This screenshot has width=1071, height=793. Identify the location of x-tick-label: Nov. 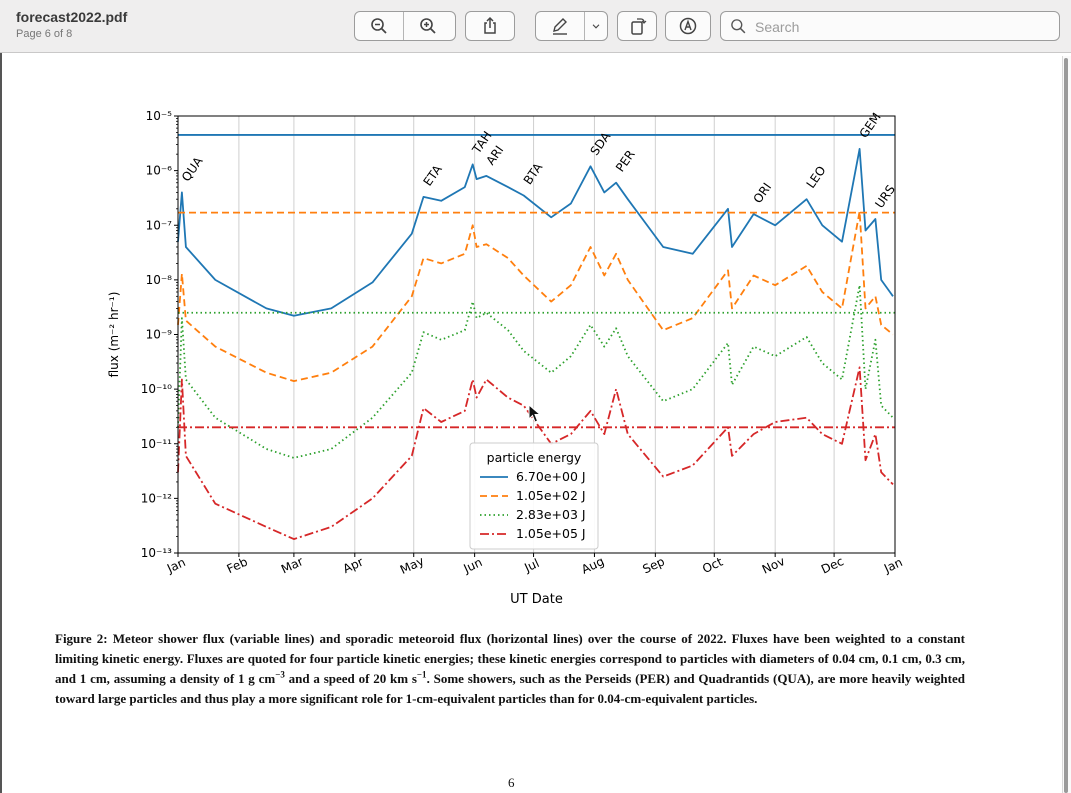
(773, 565).